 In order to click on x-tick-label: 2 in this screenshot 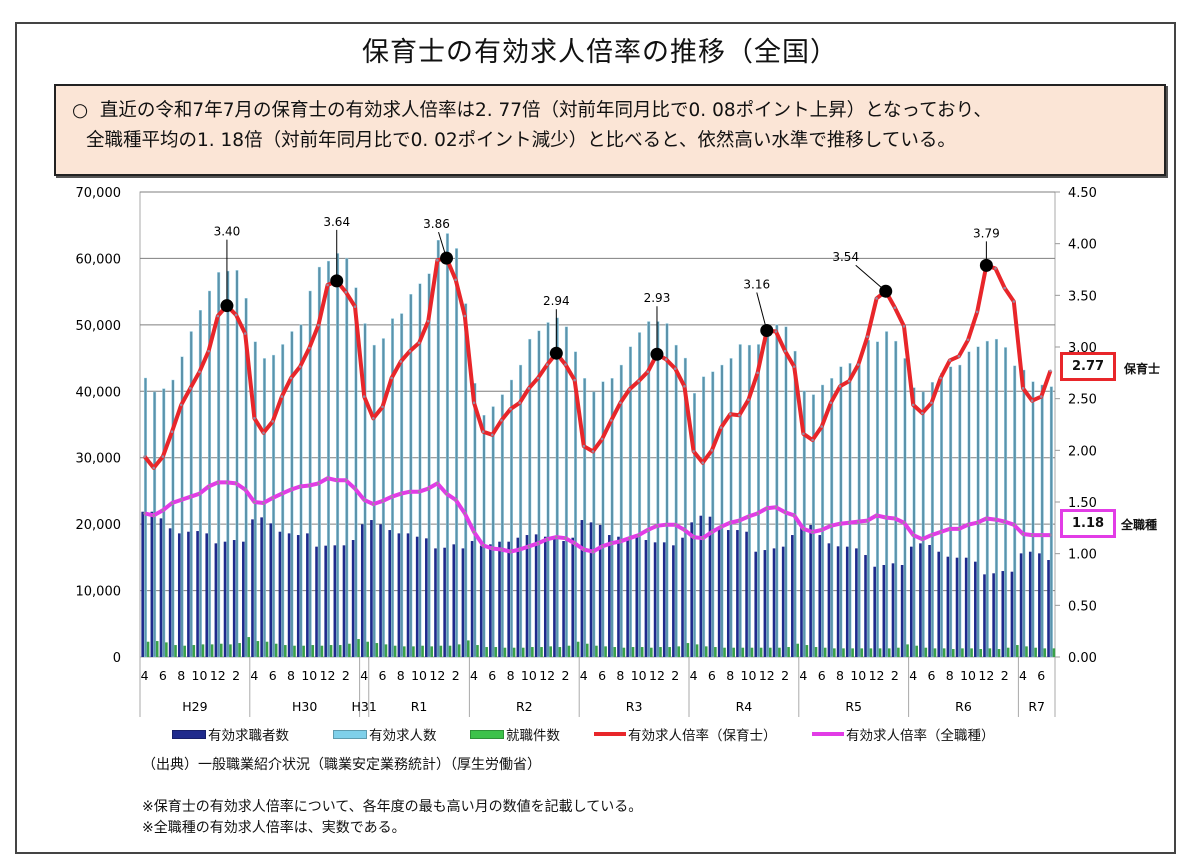, I will do `click(236, 675)`.